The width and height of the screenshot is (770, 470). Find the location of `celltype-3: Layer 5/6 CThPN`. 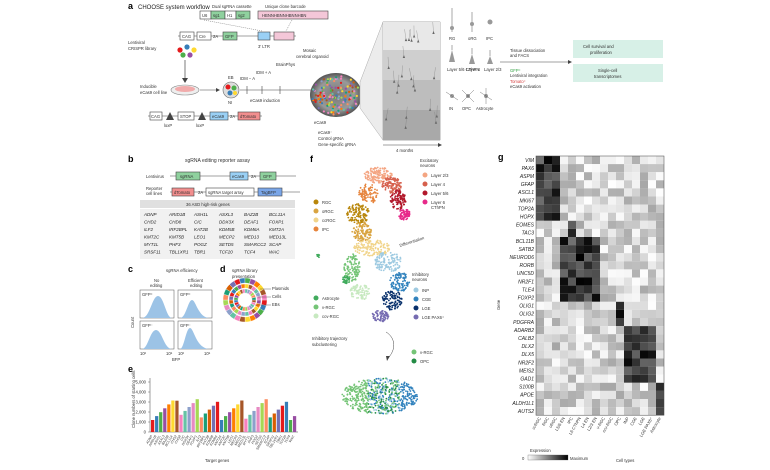

celltype-3: Layer 5/6 CThPN is located at coordinates (463, 69).